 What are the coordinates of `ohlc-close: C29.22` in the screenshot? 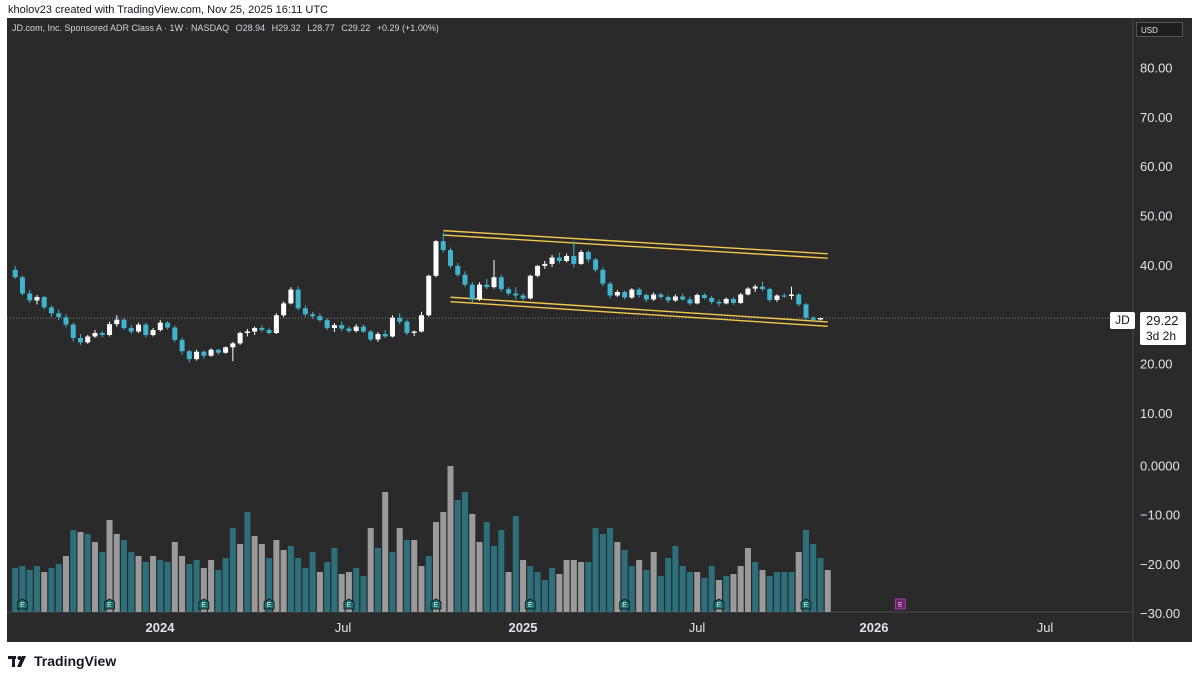 It's located at (356, 28).